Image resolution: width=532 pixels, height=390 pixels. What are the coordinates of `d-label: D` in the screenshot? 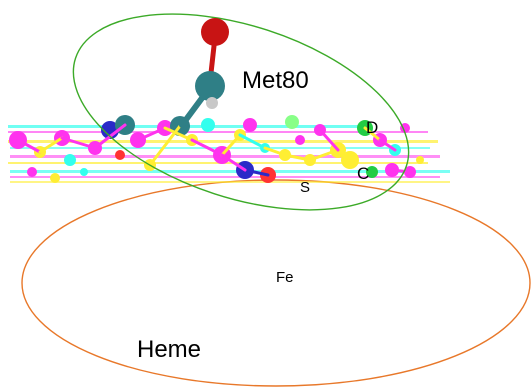 It's located at (372, 127).